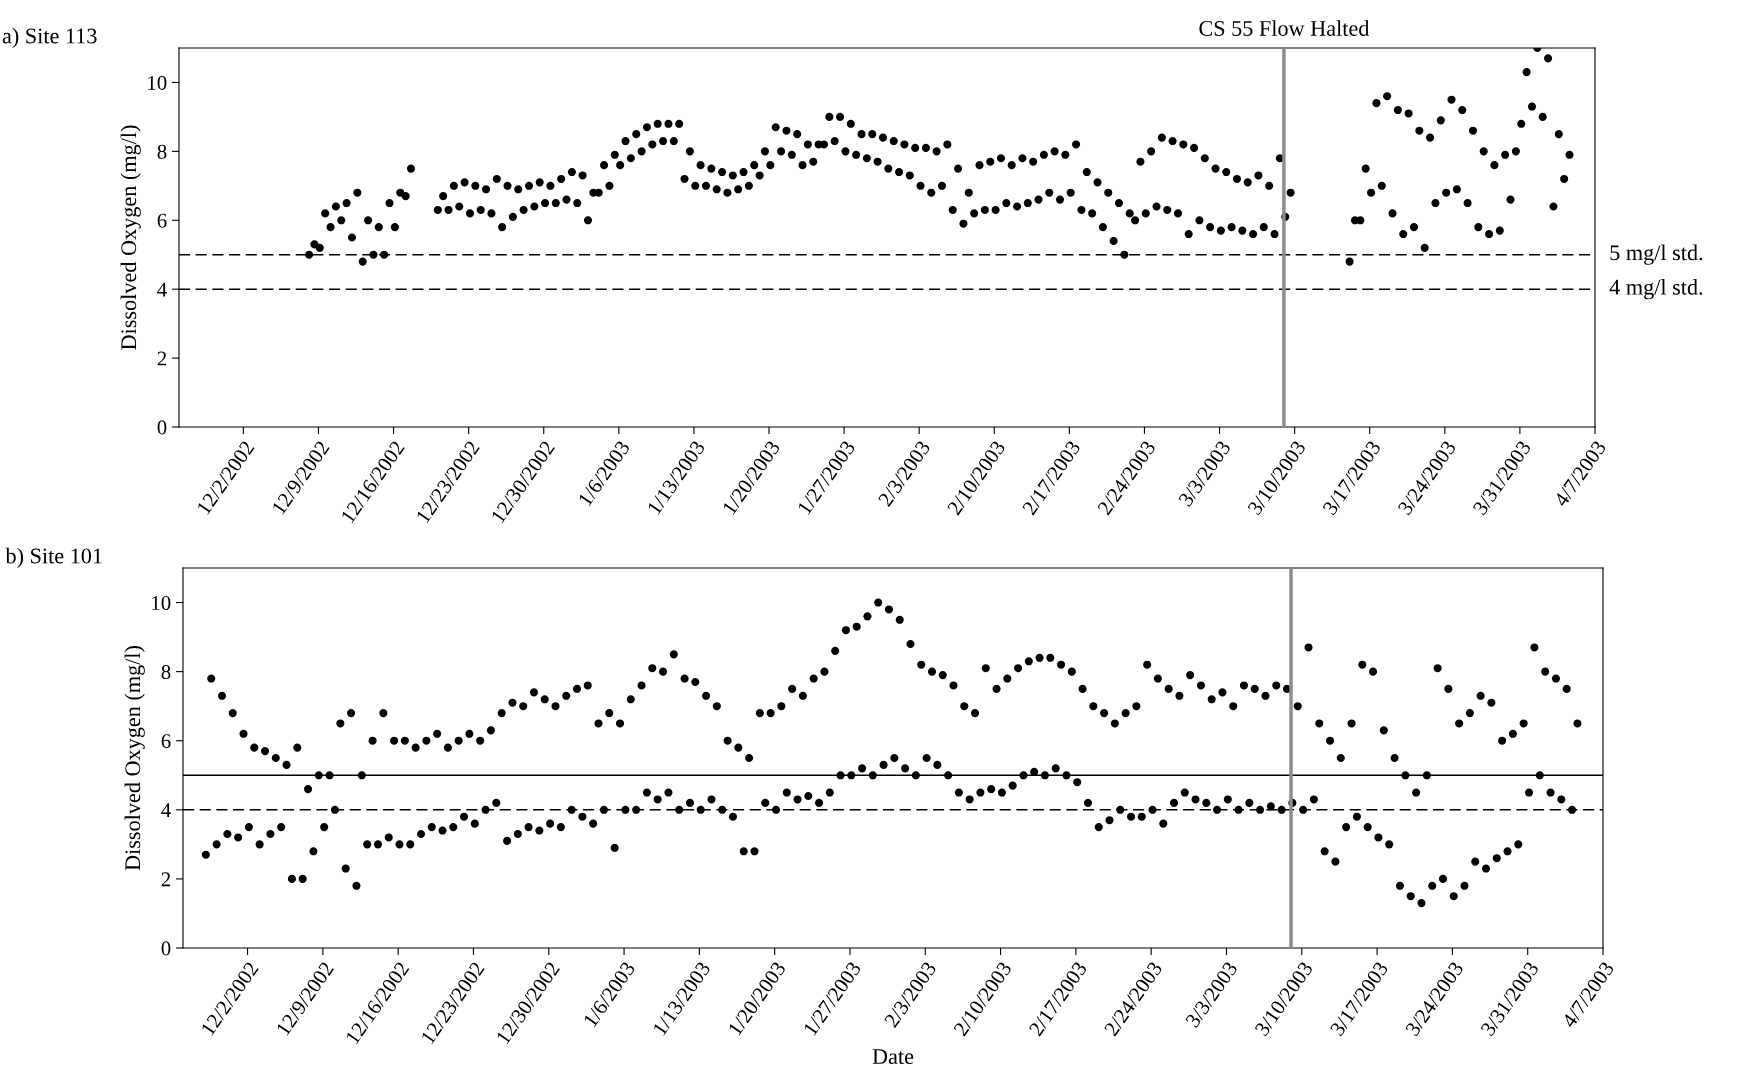  Describe the element at coordinates (49, 37) in the screenshot. I see `chart-title: a) Site 113` at that location.